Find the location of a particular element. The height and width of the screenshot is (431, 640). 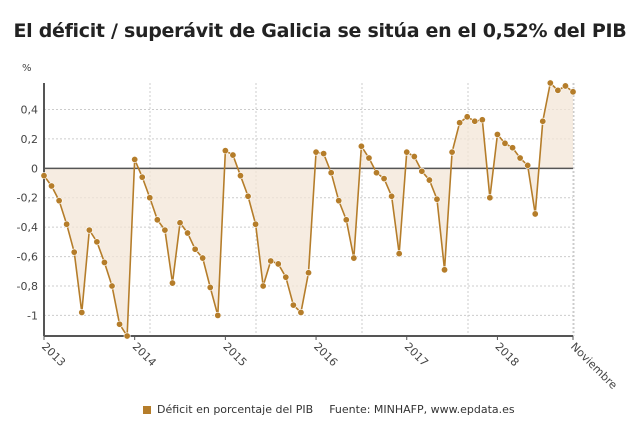

y-tick-label: -0,4 is located at coordinates (27, 227).